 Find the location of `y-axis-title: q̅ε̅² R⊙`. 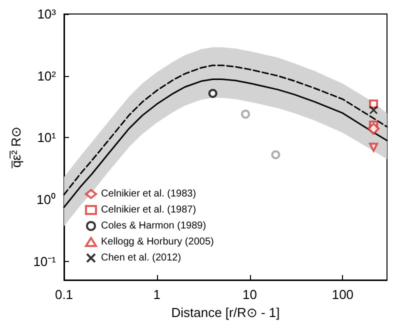

y-axis-title: q̅ε̅² R⊙ is located at coordinates (16, 147).